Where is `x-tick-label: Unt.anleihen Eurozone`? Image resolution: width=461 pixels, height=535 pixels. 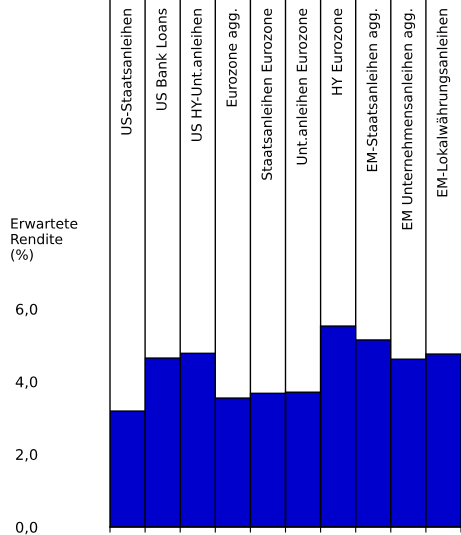 x-tick-label: Unt.anleihen Eurozone is located at coordinates (302, 86).